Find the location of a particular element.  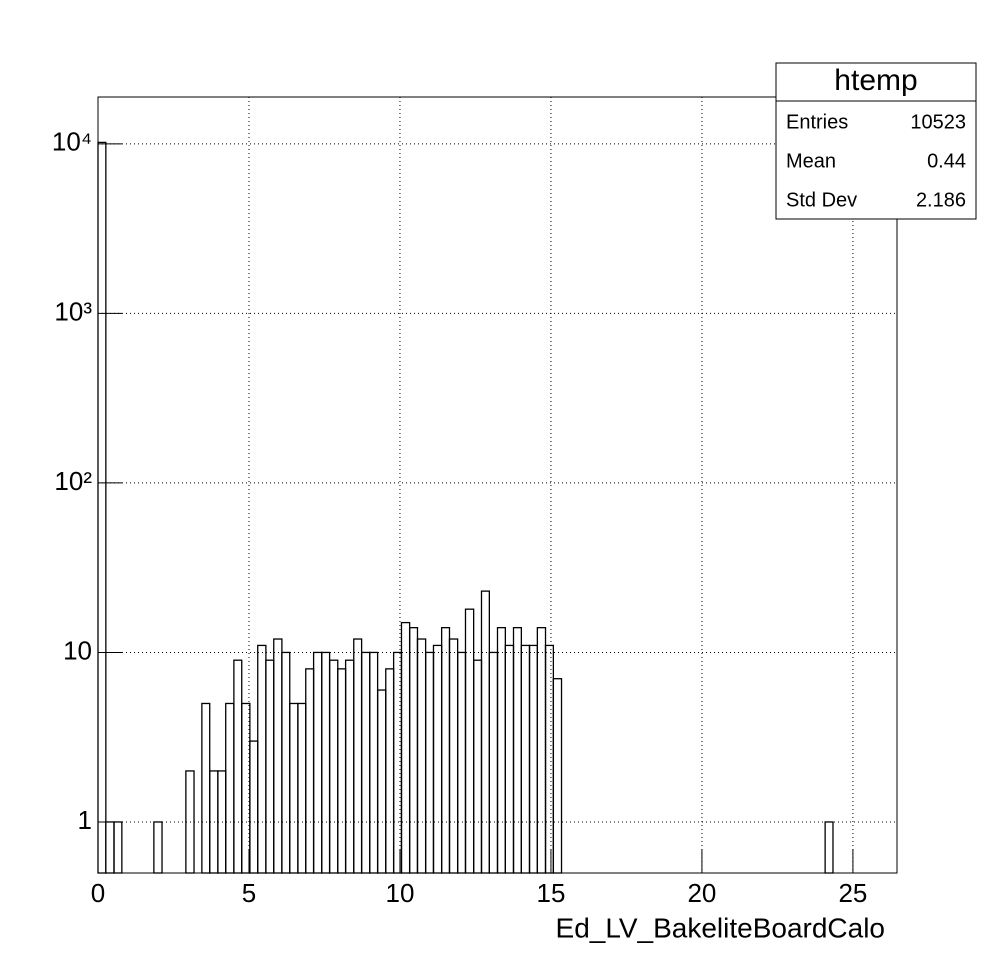

stats-value: 2.186 is located at coordinates (941, 200).